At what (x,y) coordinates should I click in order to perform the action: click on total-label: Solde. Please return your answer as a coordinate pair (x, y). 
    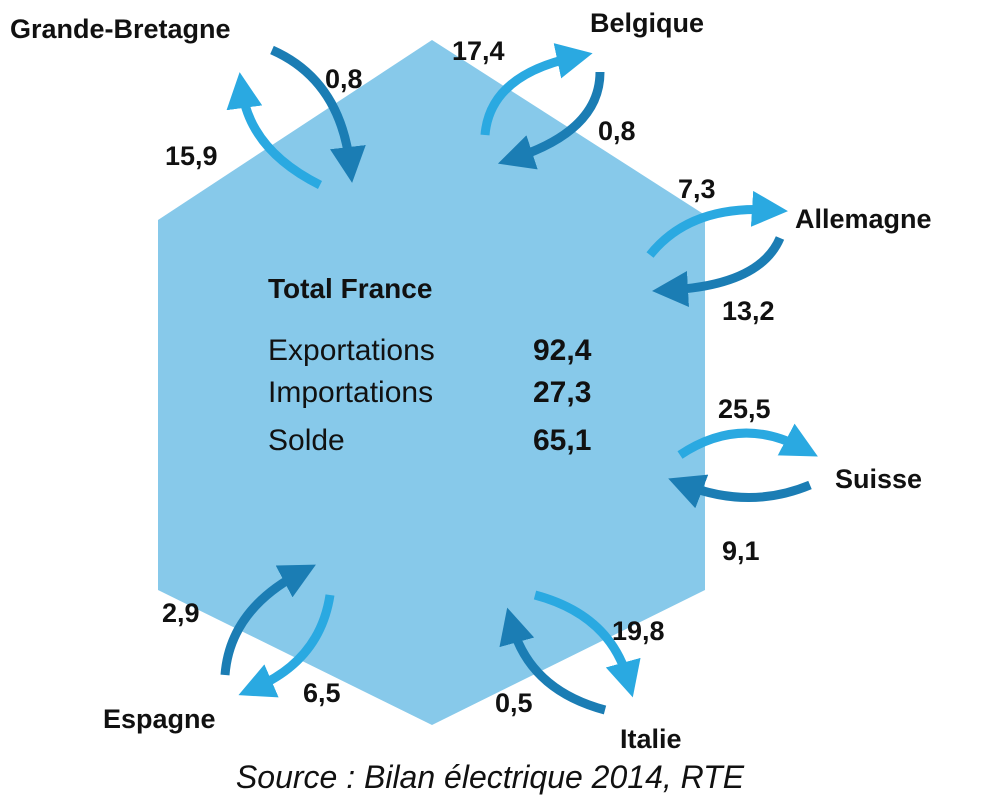
    Looking at the image, I should click on (306, 440).